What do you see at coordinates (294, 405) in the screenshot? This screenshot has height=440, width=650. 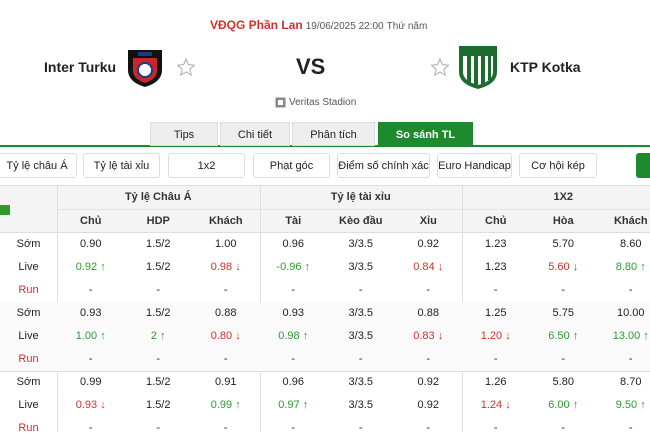 I see `odds-cell: 0.97` at bounding box center [294, 405].